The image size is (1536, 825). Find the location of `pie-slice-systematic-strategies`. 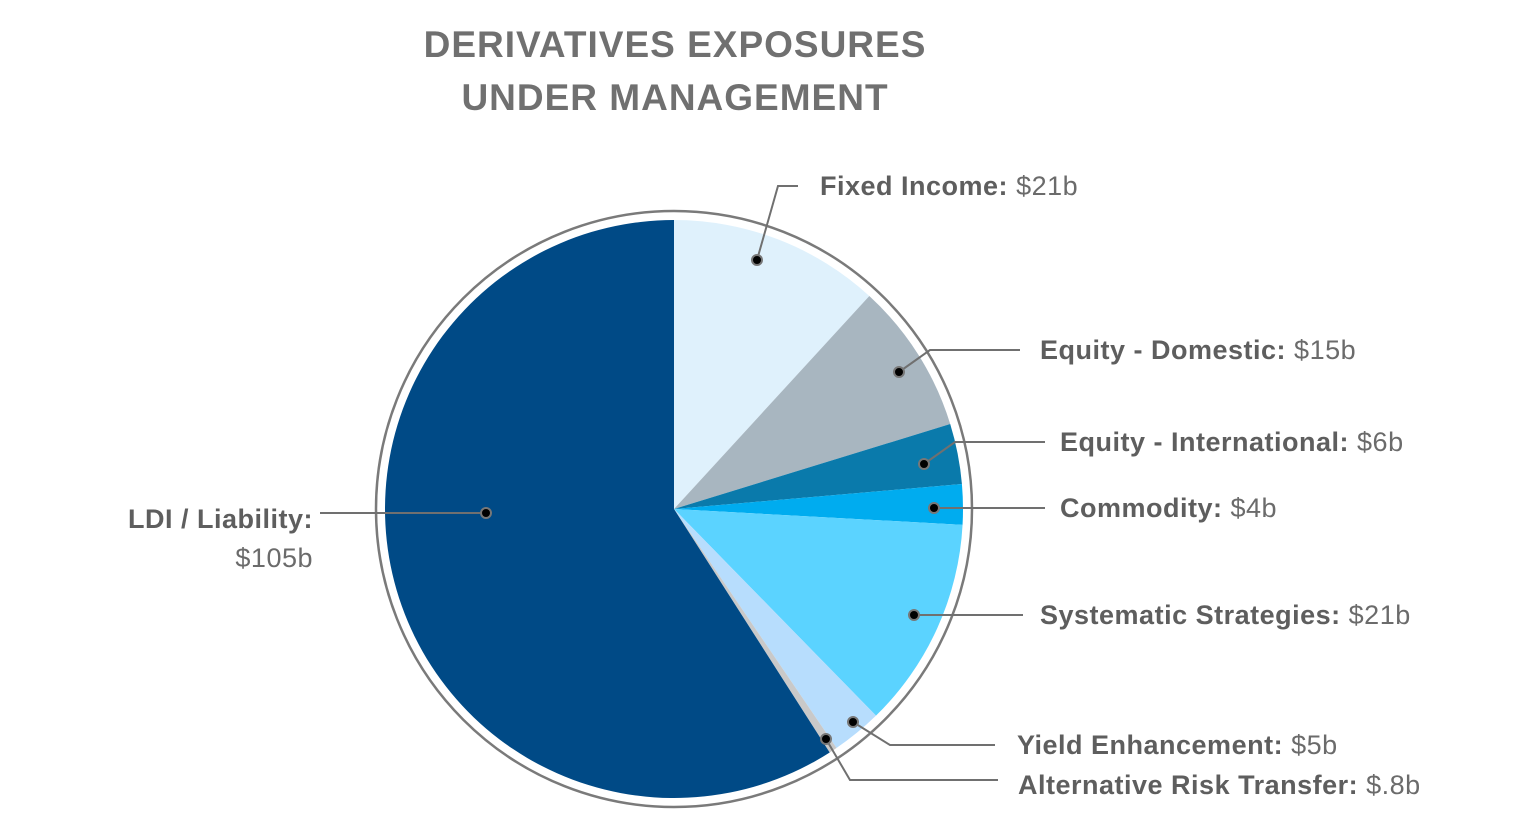

pie-slice-systematic-strategies is located at coordinates (818, 612).